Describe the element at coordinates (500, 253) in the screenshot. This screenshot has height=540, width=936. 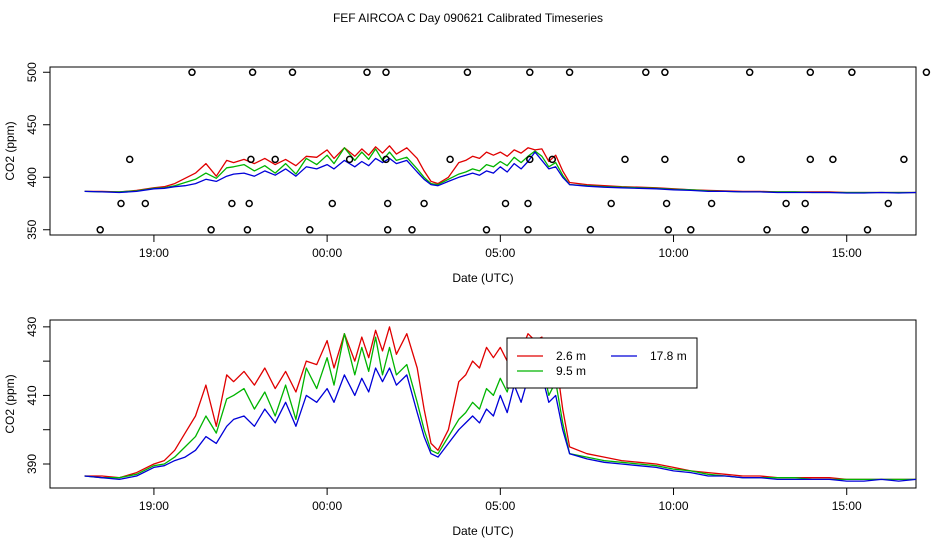
I see `top-x-tick-label: 05:00` at that location.